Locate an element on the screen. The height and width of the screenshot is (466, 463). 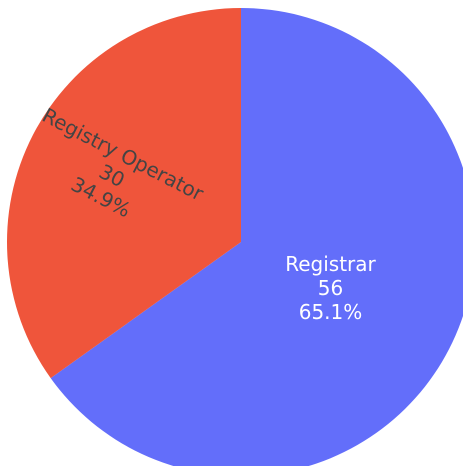
slice-name: Registrar is located at coordinates (330, 264).